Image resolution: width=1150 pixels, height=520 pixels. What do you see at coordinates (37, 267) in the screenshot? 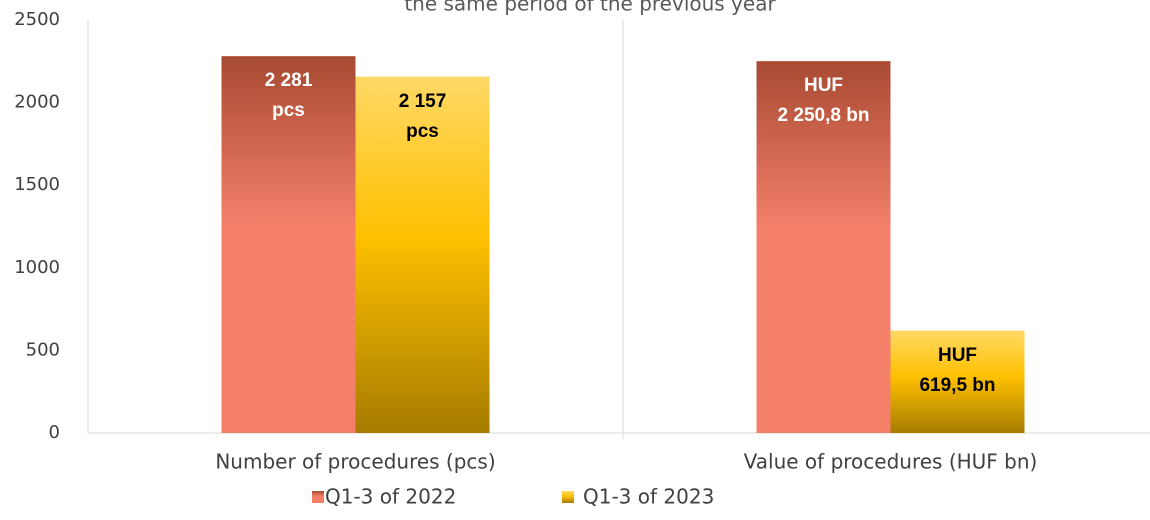
I see `y-tick-label: 1000` at bounding box center [37, 267].